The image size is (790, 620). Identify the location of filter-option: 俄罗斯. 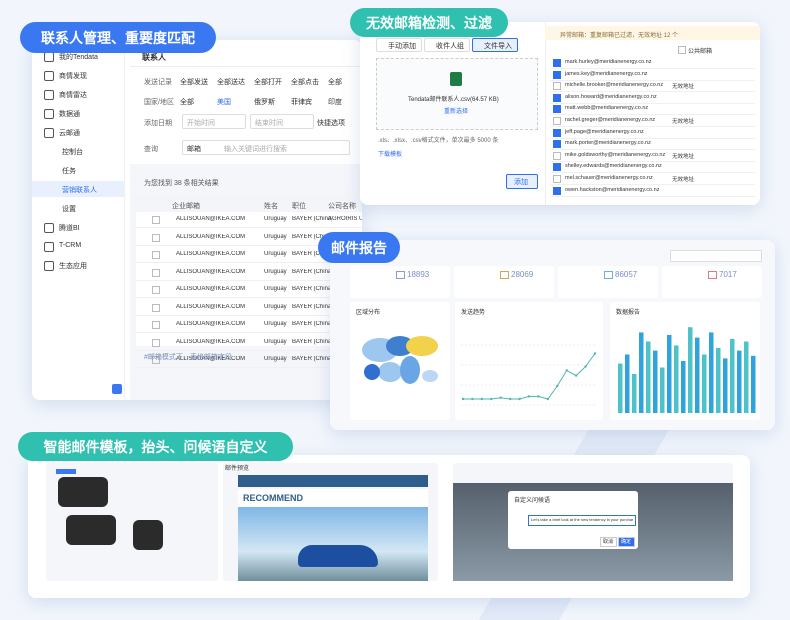
(264, 102).